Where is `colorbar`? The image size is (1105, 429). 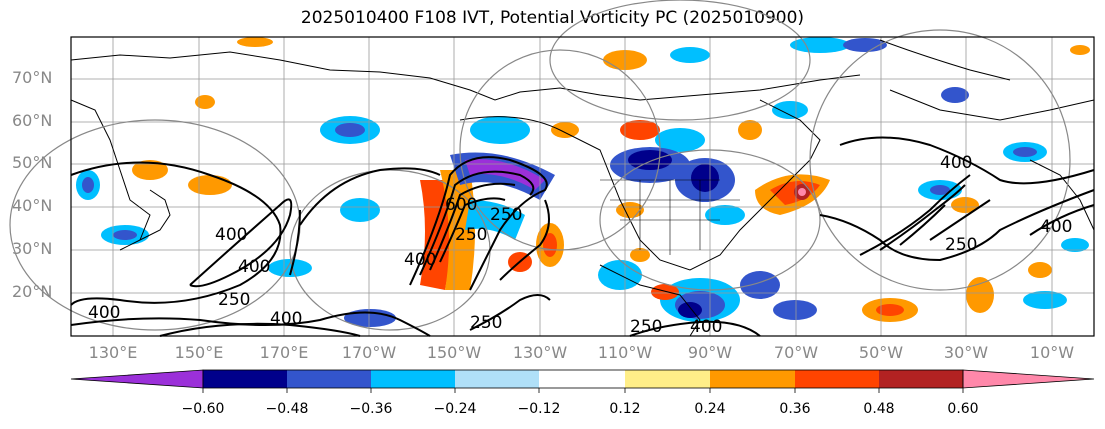
colorbar is located at coordinates (582, 381).